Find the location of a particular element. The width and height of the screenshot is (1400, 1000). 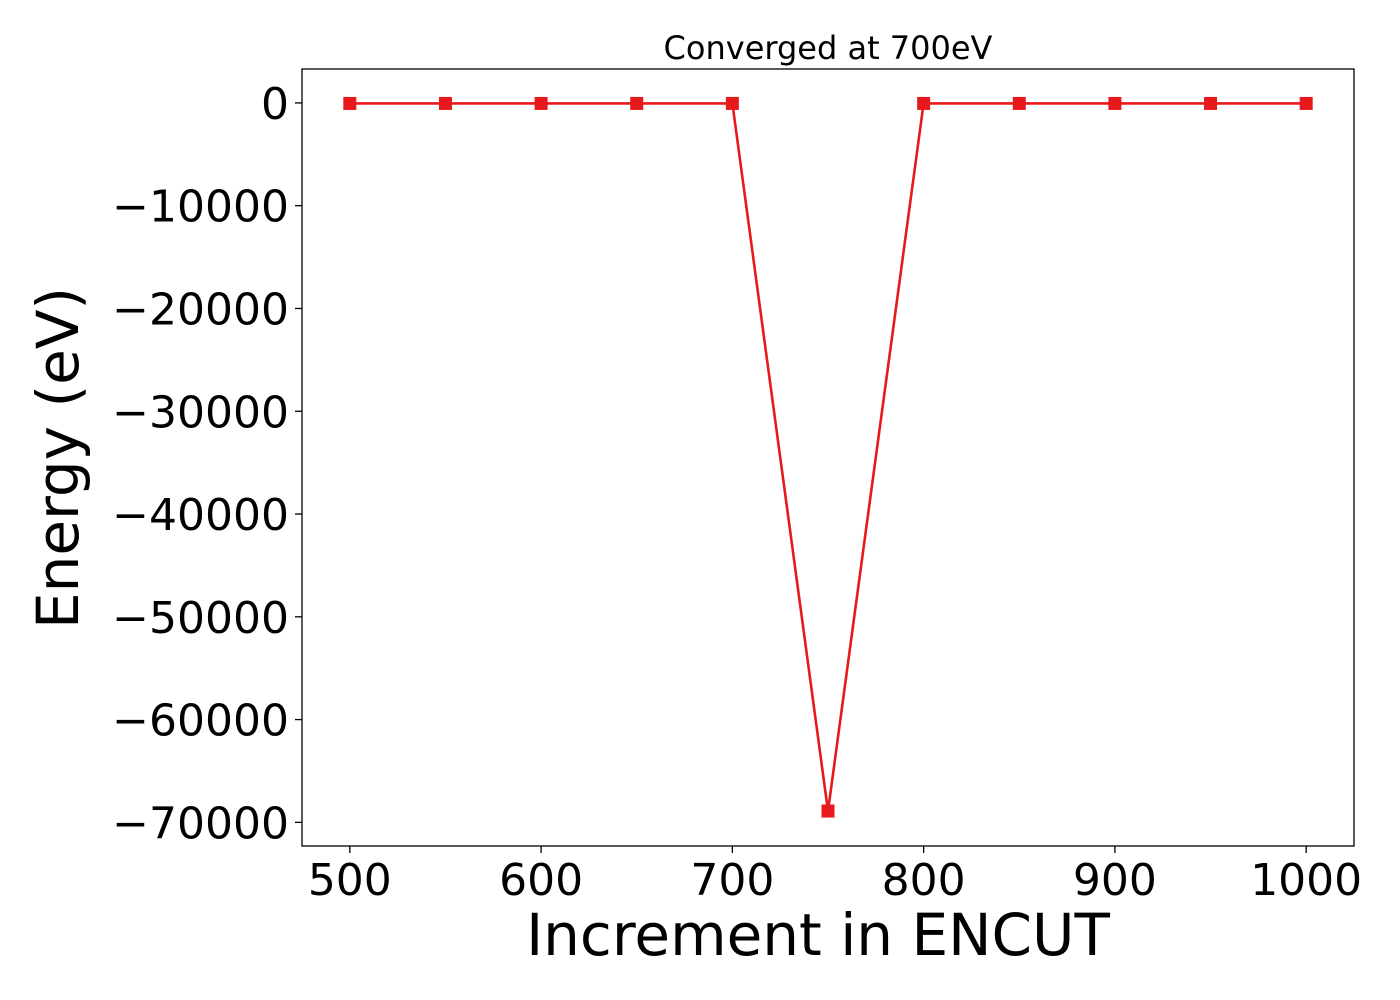

chart-title: Converged at 700eV is located at coordinates (828, 48).